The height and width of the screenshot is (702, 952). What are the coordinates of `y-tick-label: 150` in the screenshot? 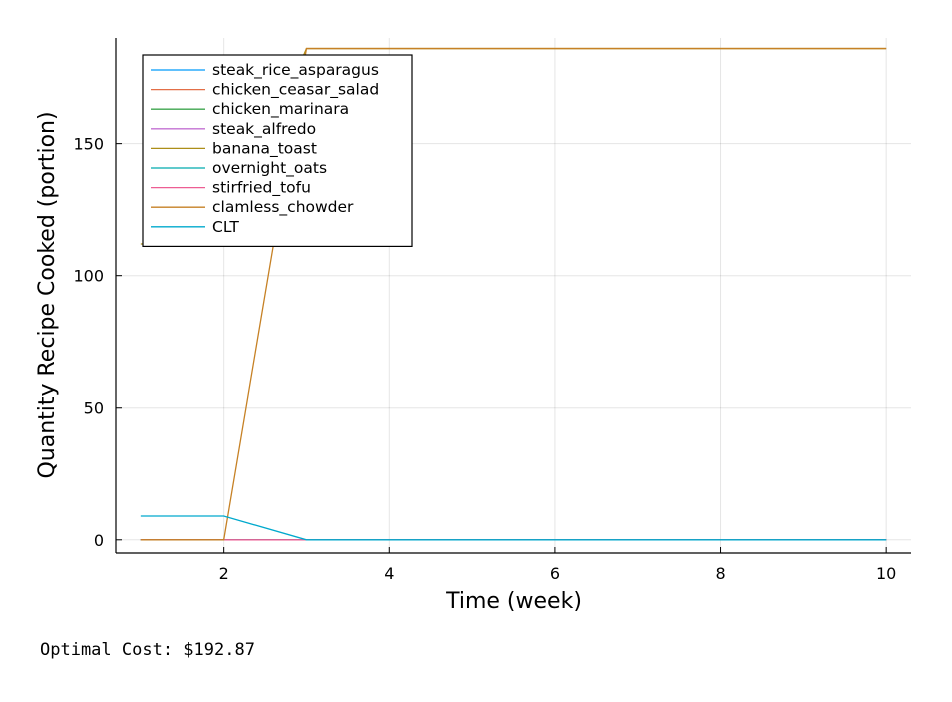 It's located at (88, 144).